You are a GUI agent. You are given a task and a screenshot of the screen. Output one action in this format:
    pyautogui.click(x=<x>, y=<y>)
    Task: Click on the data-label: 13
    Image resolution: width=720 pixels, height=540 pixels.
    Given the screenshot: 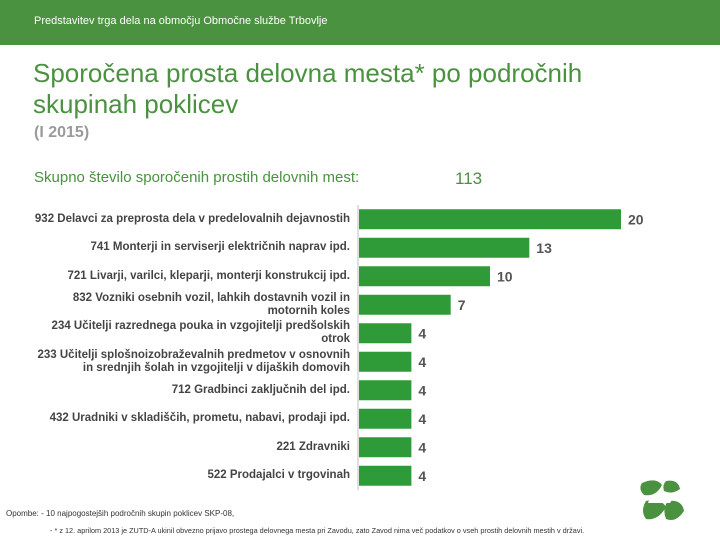 What is the action you would take?
    pyautogui.click(x=544, y=248)
    